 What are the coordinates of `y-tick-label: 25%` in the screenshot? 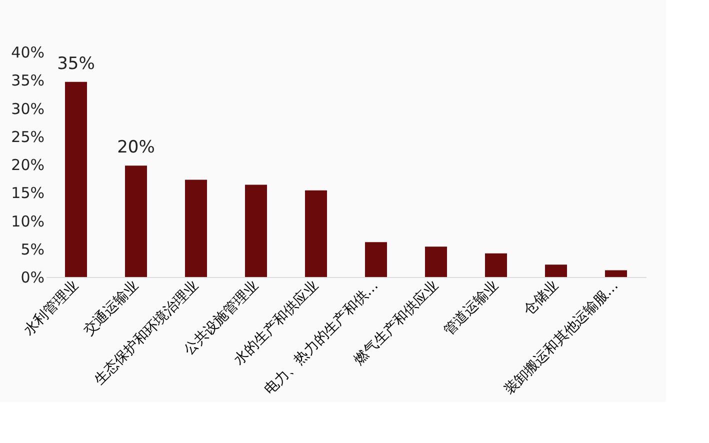 It's located at (27, 137).